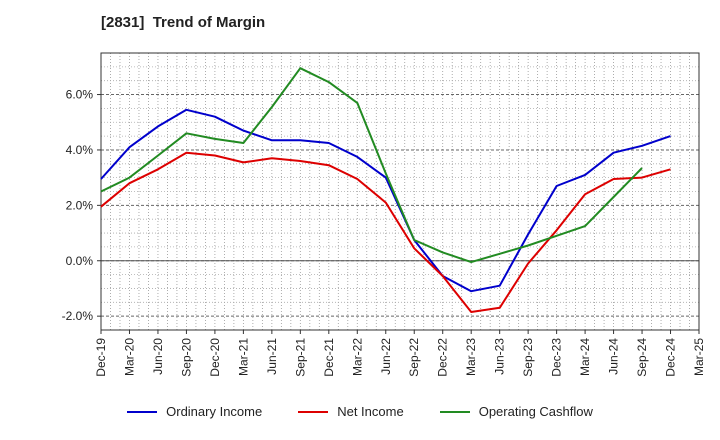 The width and height of the screenshot is (720, 440). Describe the element at coordinates (78, 316) in the screenshot. I see `y-tick-label: -2.0%` at that location.